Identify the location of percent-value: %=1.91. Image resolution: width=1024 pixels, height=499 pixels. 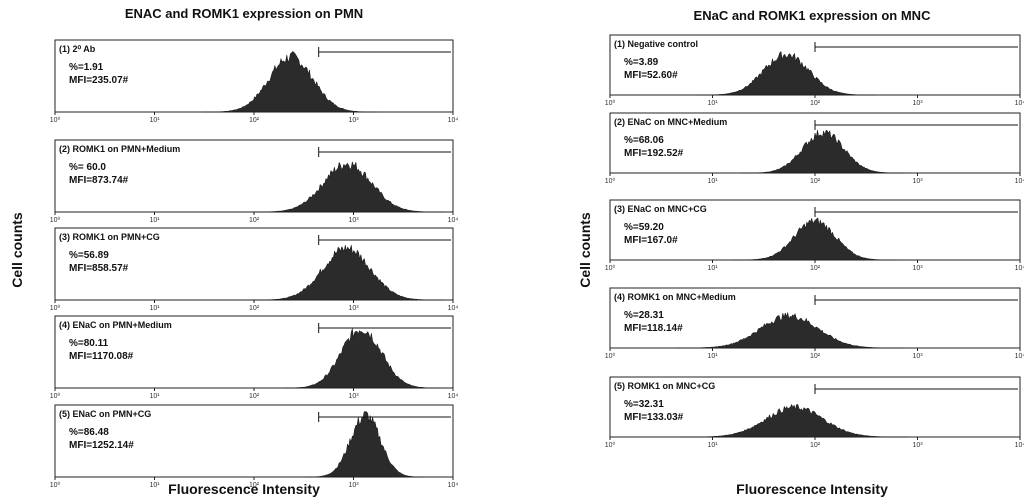
(86, 67).